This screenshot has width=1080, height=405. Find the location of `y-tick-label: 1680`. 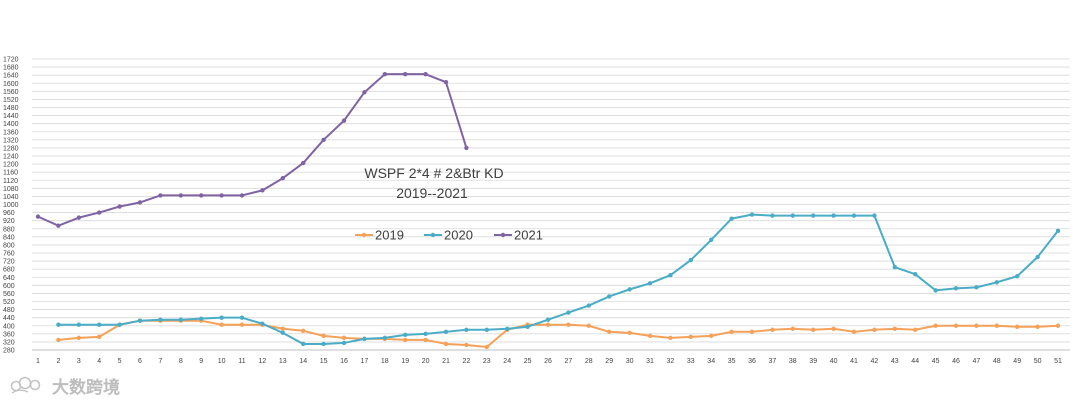

y-tick-label: 1680 is located at coordinates (11, 68).